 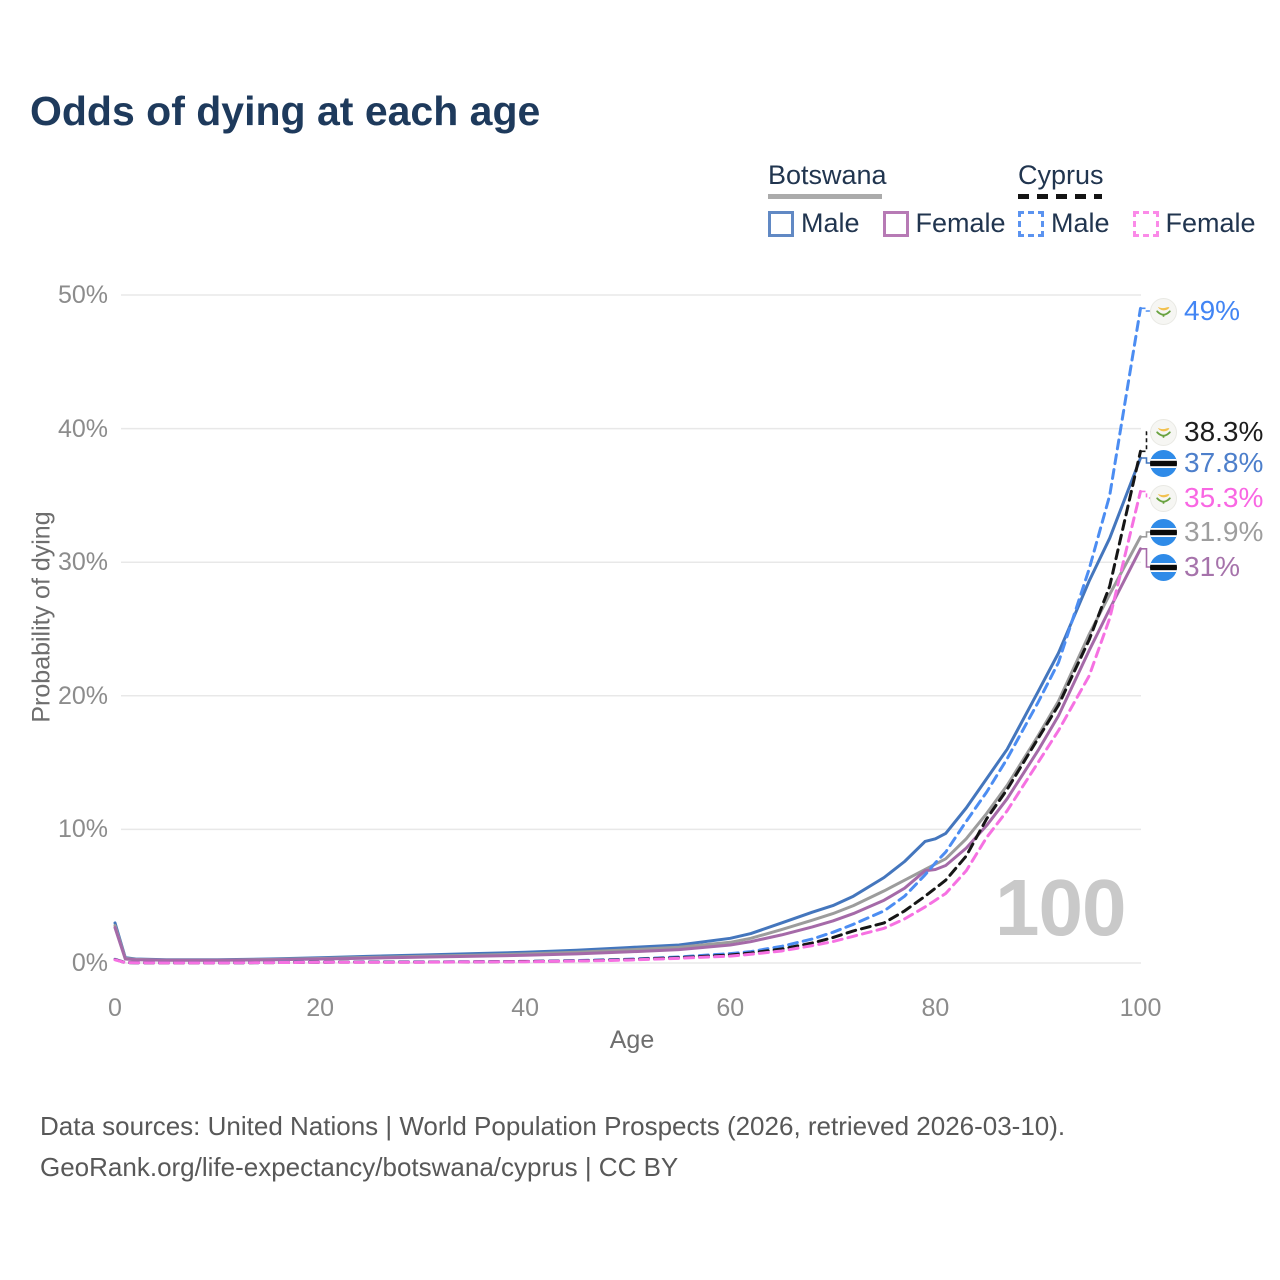 What do you see at coordinates (1148, 309) in the screenshot?
I see `leader-cyprus-male` at bounding box center [1148, 309].